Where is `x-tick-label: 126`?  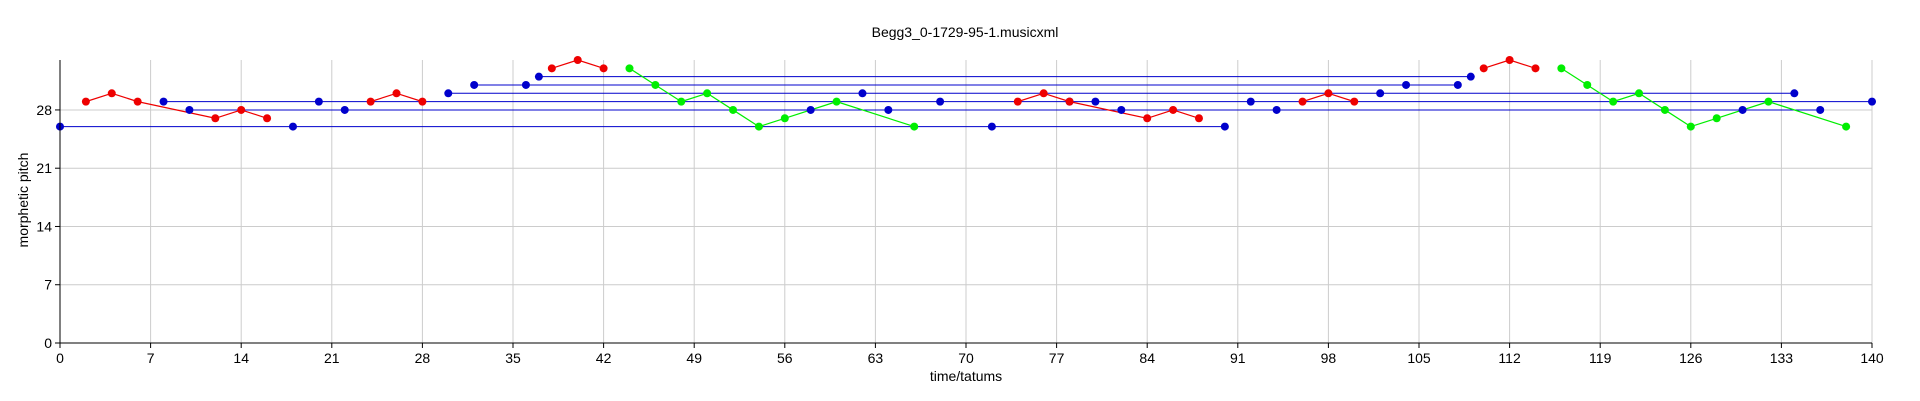
x-tick-label: 126 is located at coordinates (1691, 358).